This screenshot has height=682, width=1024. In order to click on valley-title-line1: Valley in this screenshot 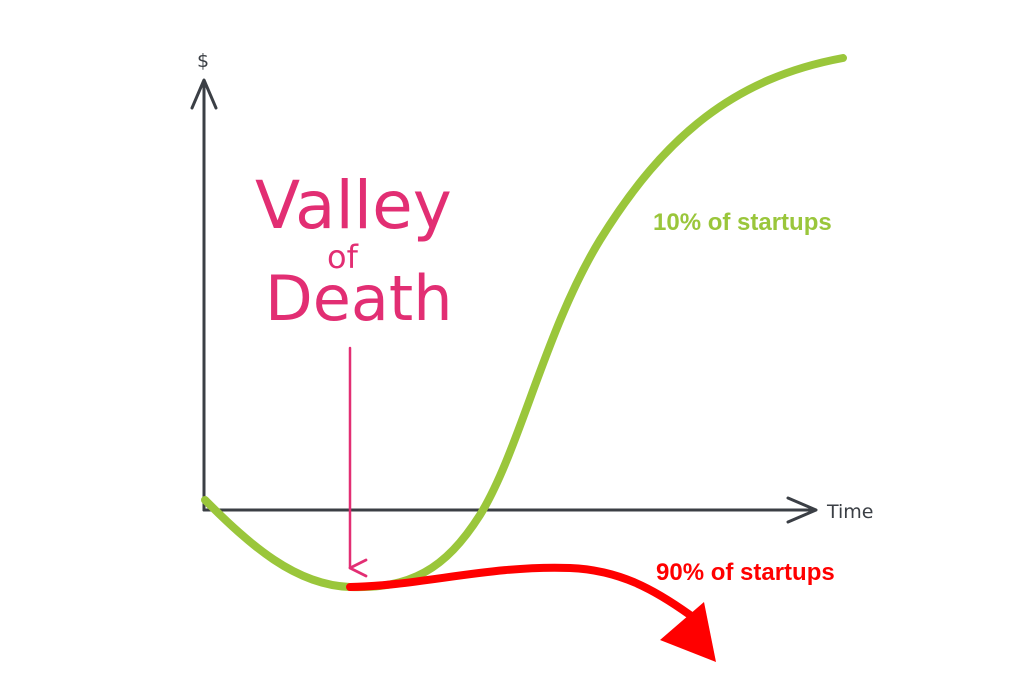, I will do `click(353, 205)`.